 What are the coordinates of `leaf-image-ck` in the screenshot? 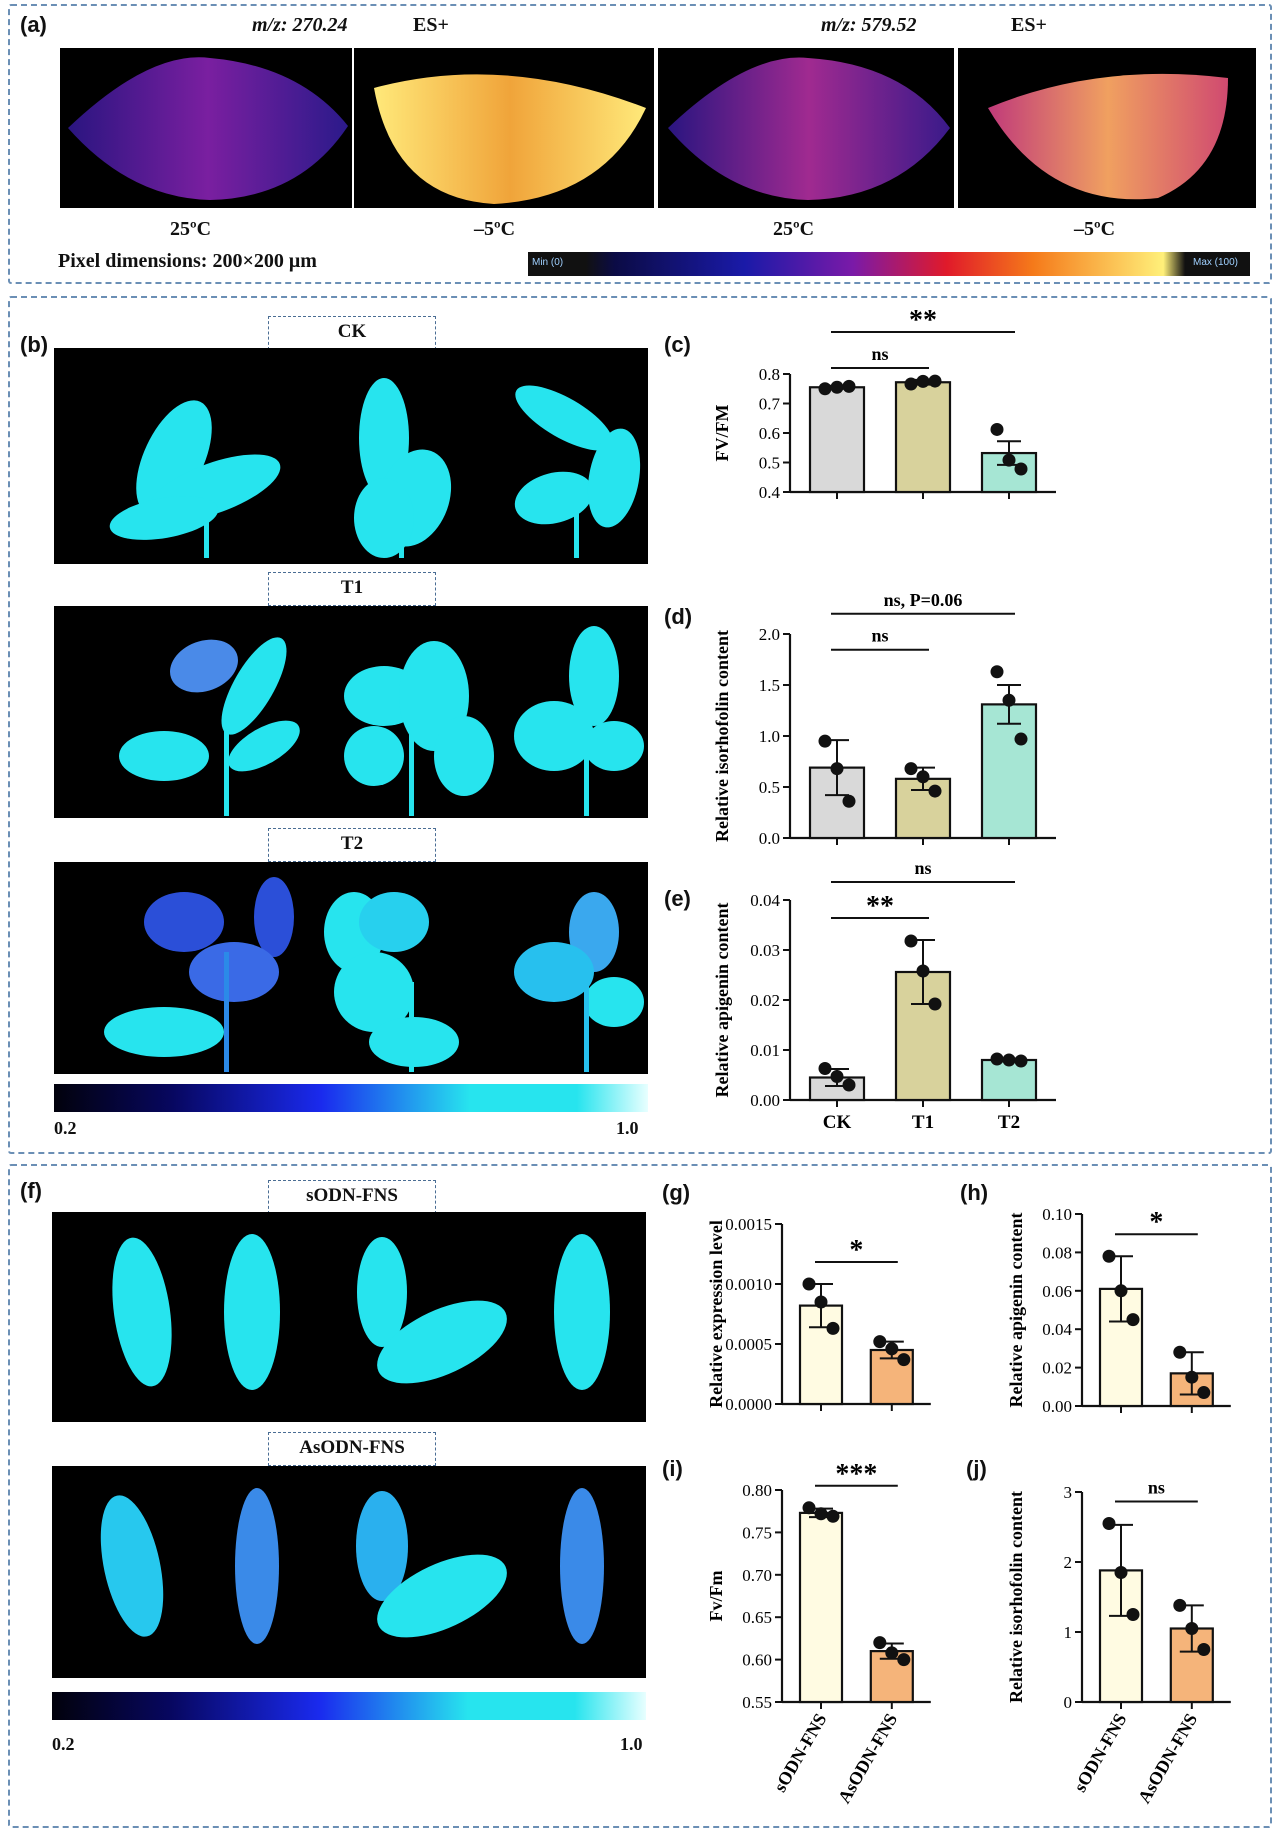 It's located at (351, 456).